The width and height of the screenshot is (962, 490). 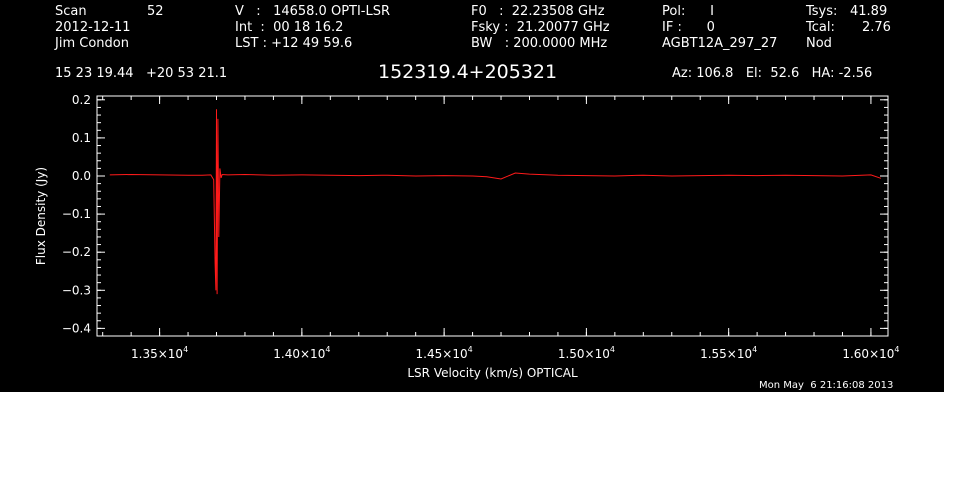 What do you see at coordinates (772, 73) in the screenshot?
I see `pointing-info: Az: 106.8 El: 52.6 HA: -2.56` at bounding box center [772, 73].